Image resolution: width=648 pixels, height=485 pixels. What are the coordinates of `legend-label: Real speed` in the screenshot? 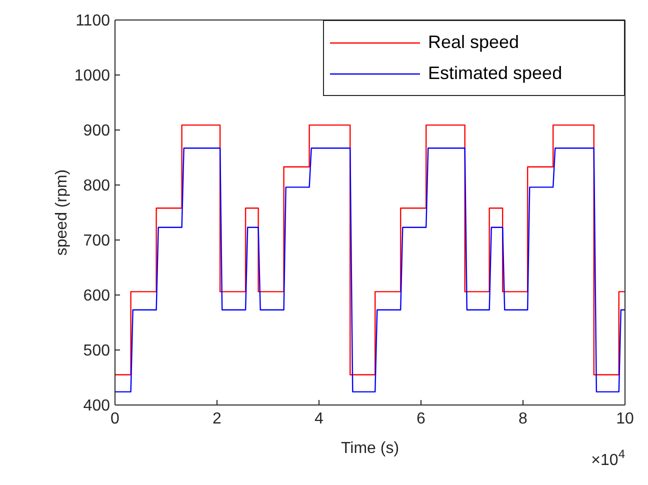 It's located at (474, 42).